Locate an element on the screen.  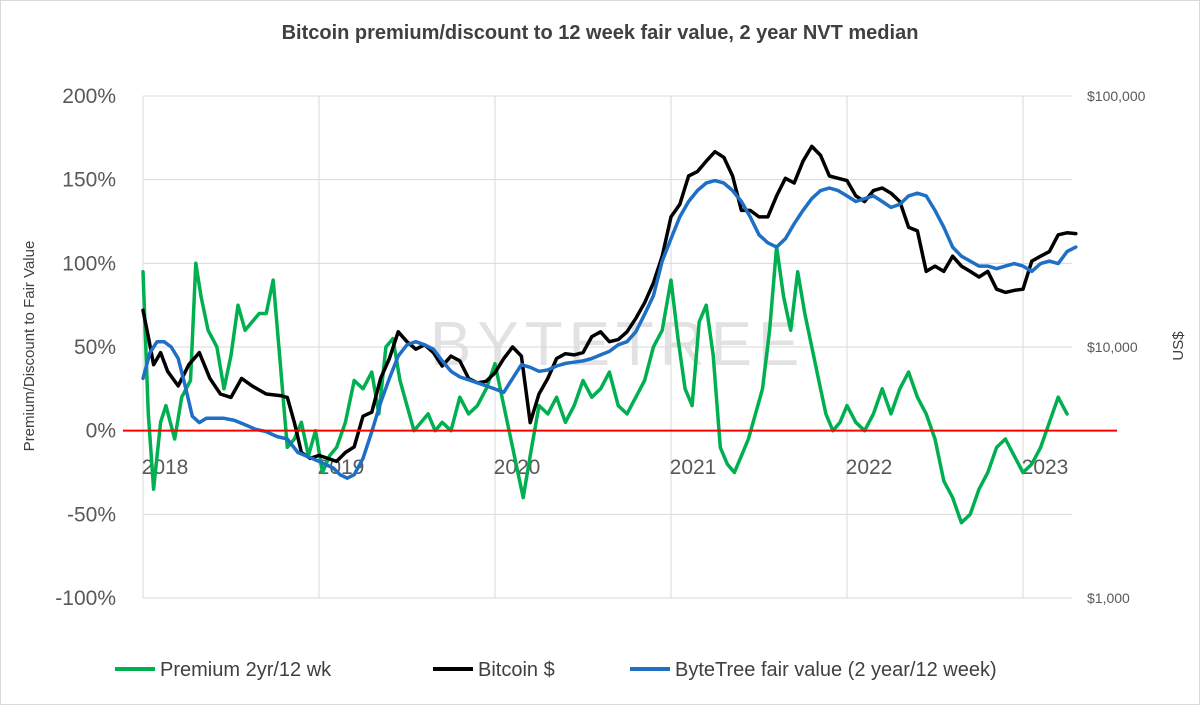
y-tick-label: 150% is located at coordinates (89, 180).